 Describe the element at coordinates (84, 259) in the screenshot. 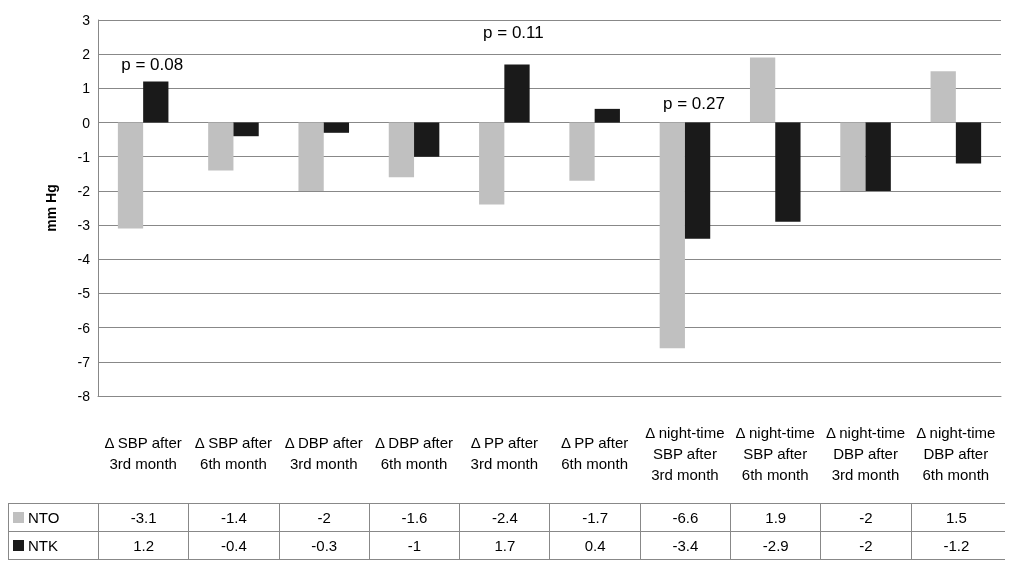

I see `y-tick-label: -4` at that location.